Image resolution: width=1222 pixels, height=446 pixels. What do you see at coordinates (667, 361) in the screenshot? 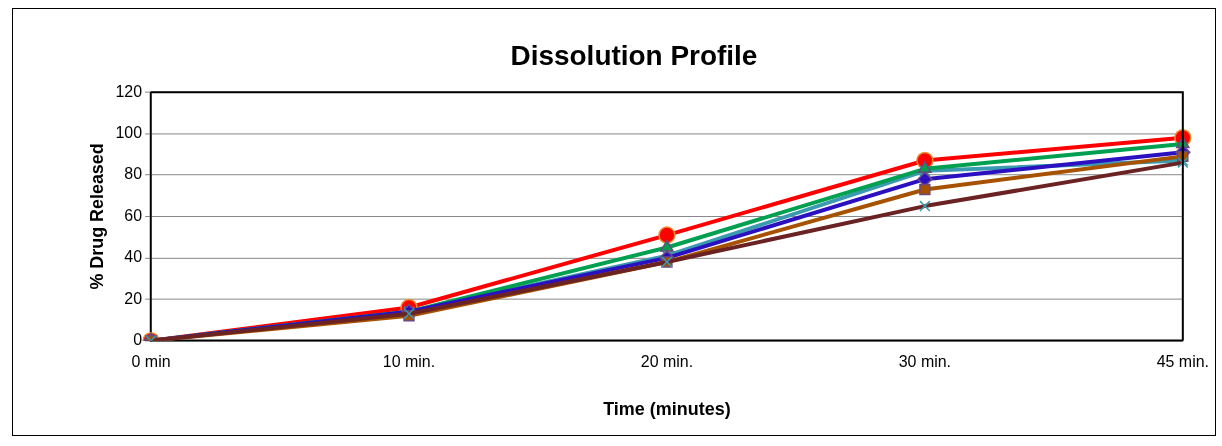
I see `x-tick-label: 20 min.` at bounding box center [667, 361].